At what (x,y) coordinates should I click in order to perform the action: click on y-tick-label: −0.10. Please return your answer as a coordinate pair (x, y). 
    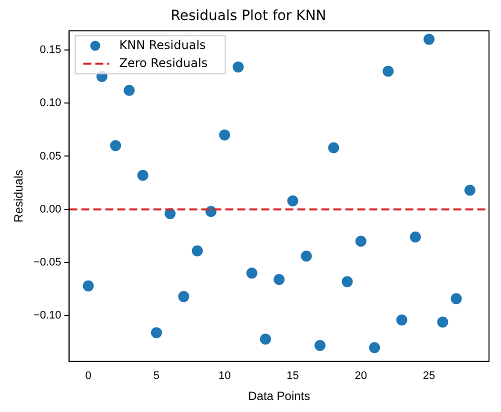
    Looking at the image, I should click on (47, 316).